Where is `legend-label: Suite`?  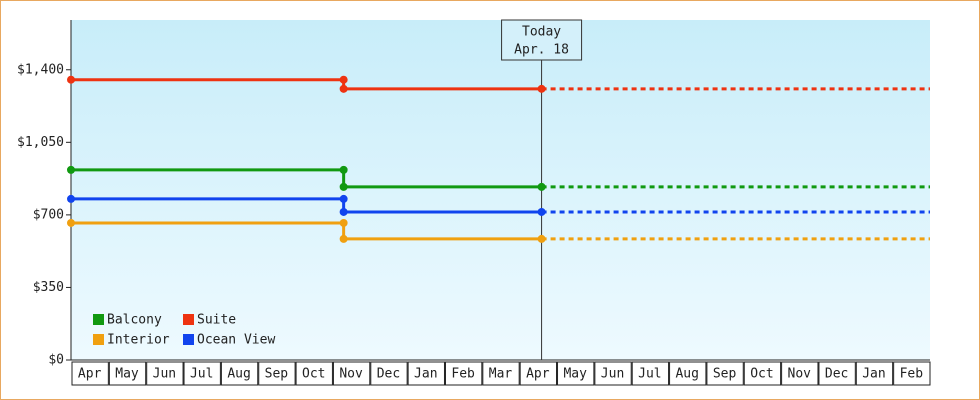 legend-label: Suite is located at coordinates (216, 320).